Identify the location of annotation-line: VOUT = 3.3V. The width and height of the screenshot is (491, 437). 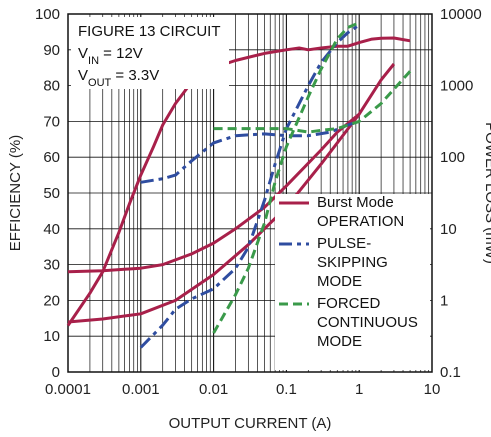
(118, 78).